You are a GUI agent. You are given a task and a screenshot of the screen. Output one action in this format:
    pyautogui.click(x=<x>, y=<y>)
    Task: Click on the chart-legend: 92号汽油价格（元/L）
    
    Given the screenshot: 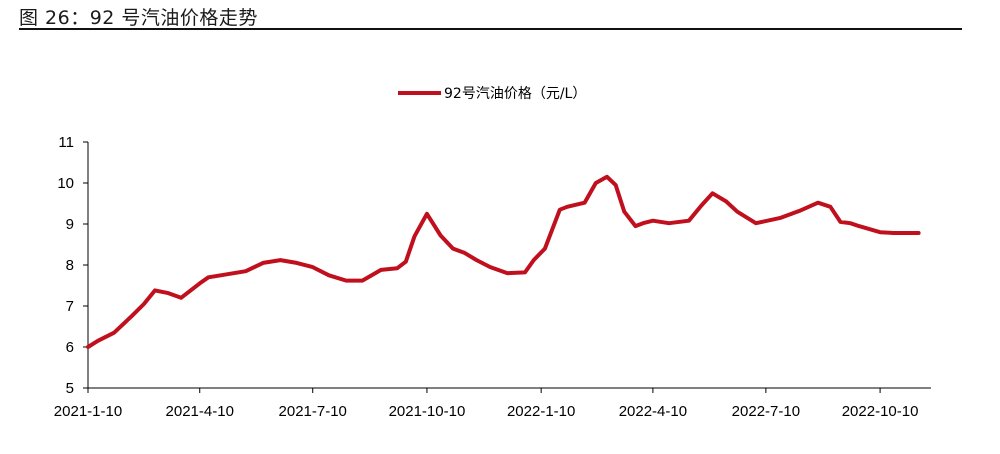 What is the action you would take?
    pyautogui.click(x=492, y=94)
    